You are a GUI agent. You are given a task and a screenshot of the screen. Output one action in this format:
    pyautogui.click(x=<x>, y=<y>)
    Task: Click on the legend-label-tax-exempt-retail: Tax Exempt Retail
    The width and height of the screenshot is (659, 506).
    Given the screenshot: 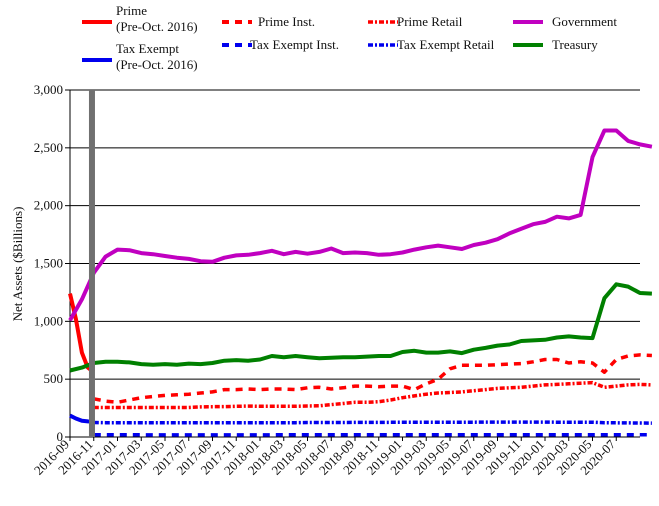 What is the action you would take?
    pyautogui.click(x=446, y=44)
    